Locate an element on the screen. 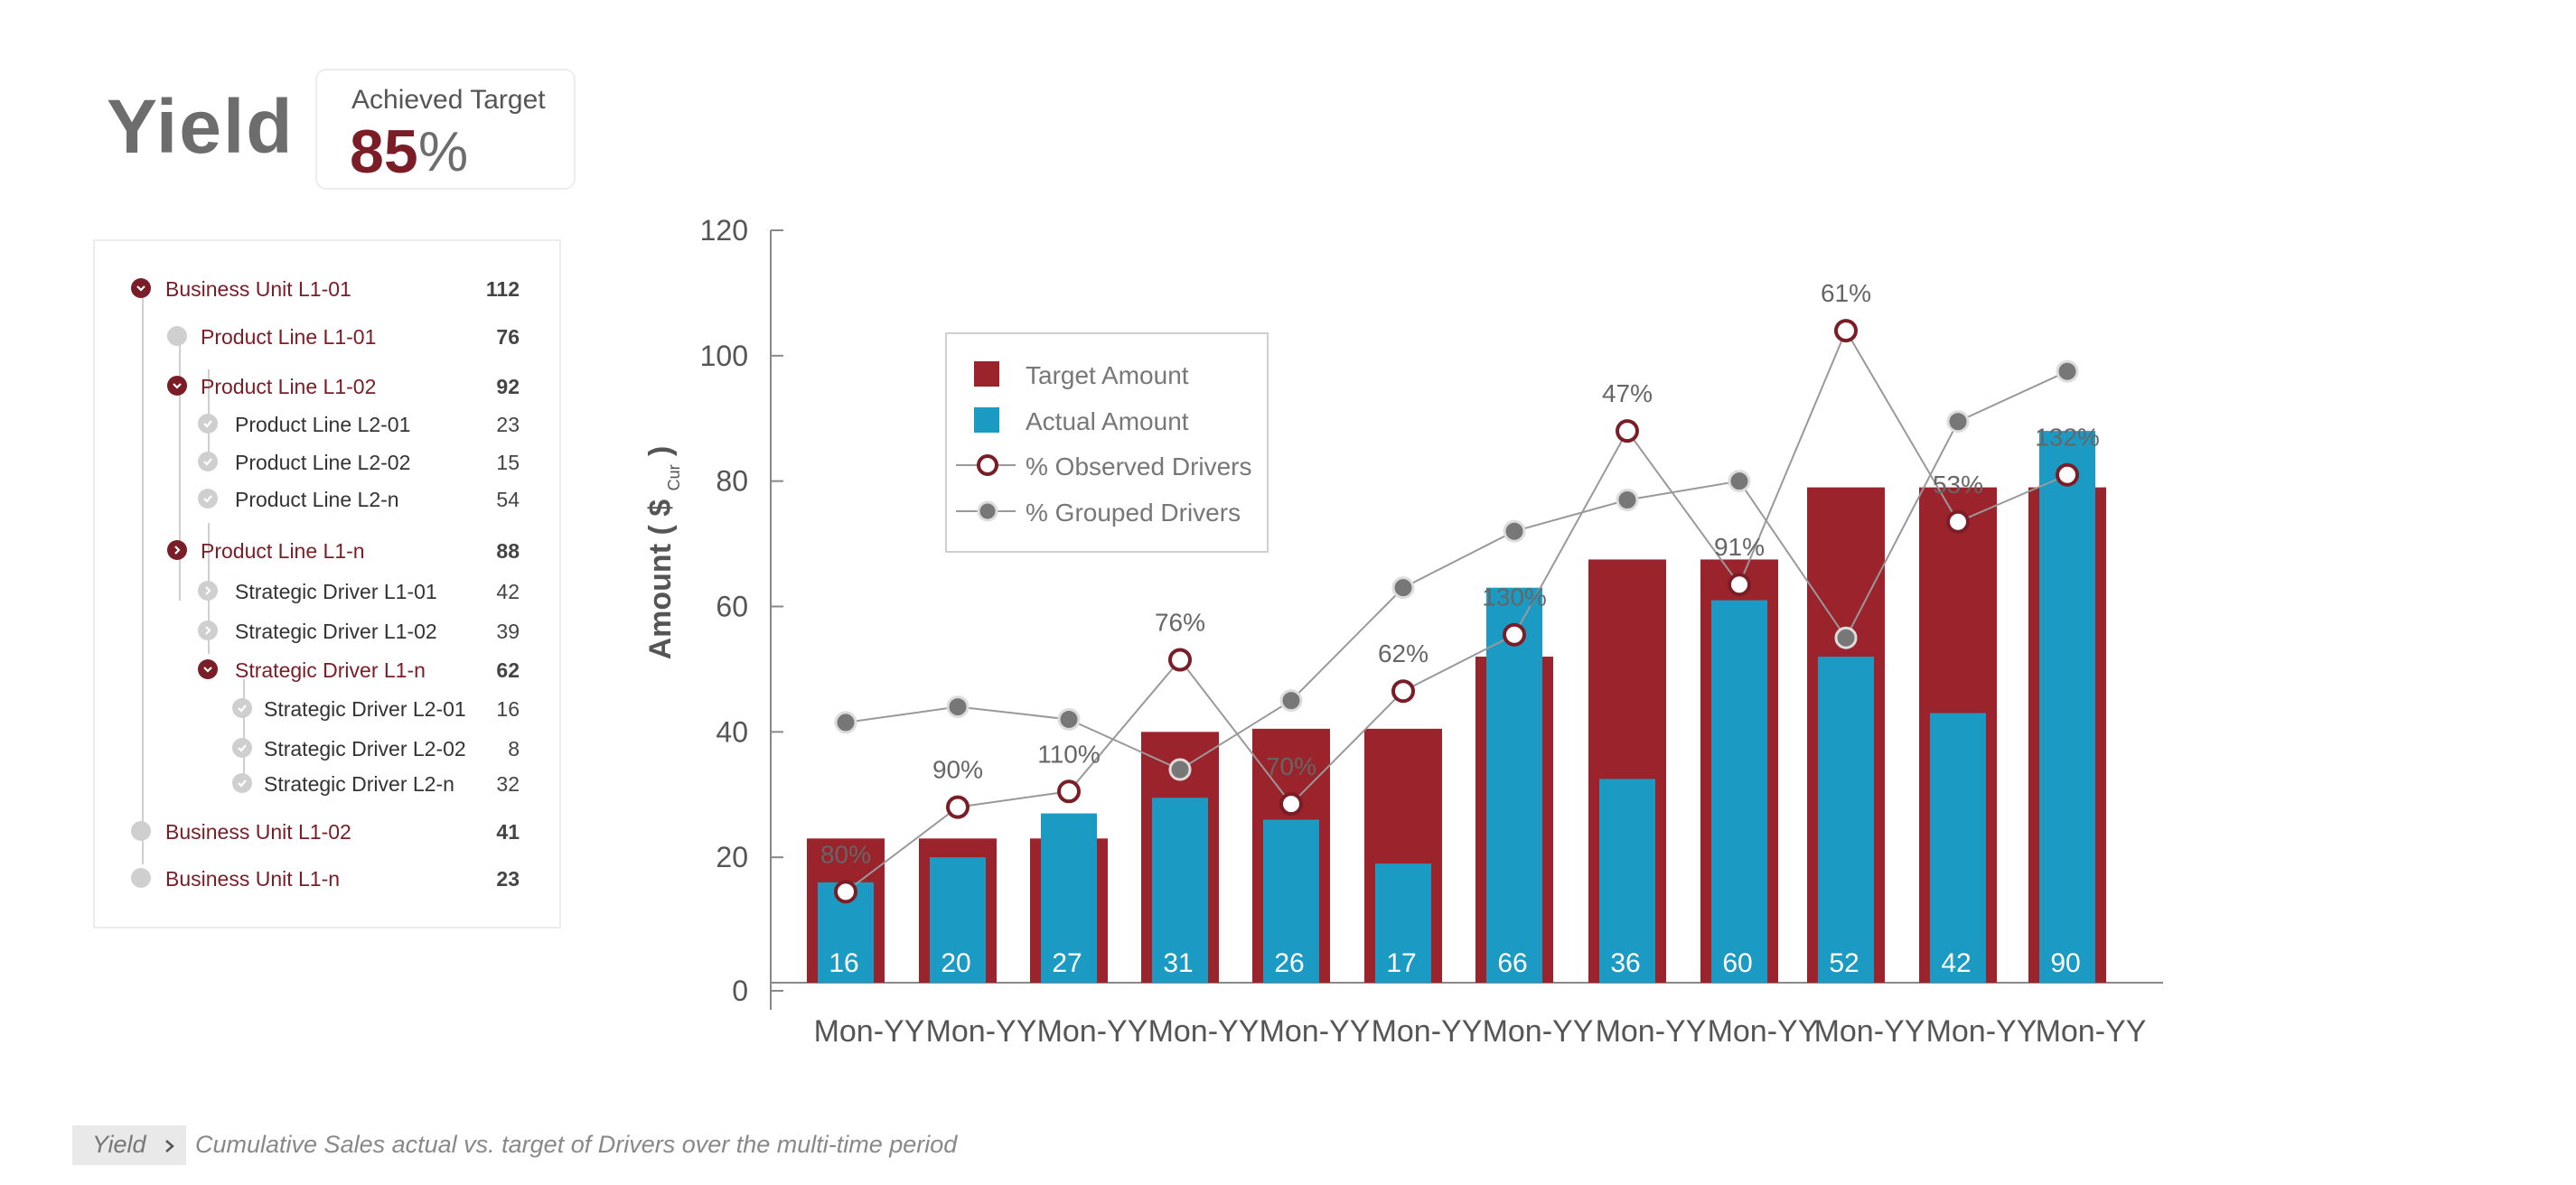 The height and width of the screenshot is (1185, 2576). tree-item-count: 112 is located at coordinates (502, 289).